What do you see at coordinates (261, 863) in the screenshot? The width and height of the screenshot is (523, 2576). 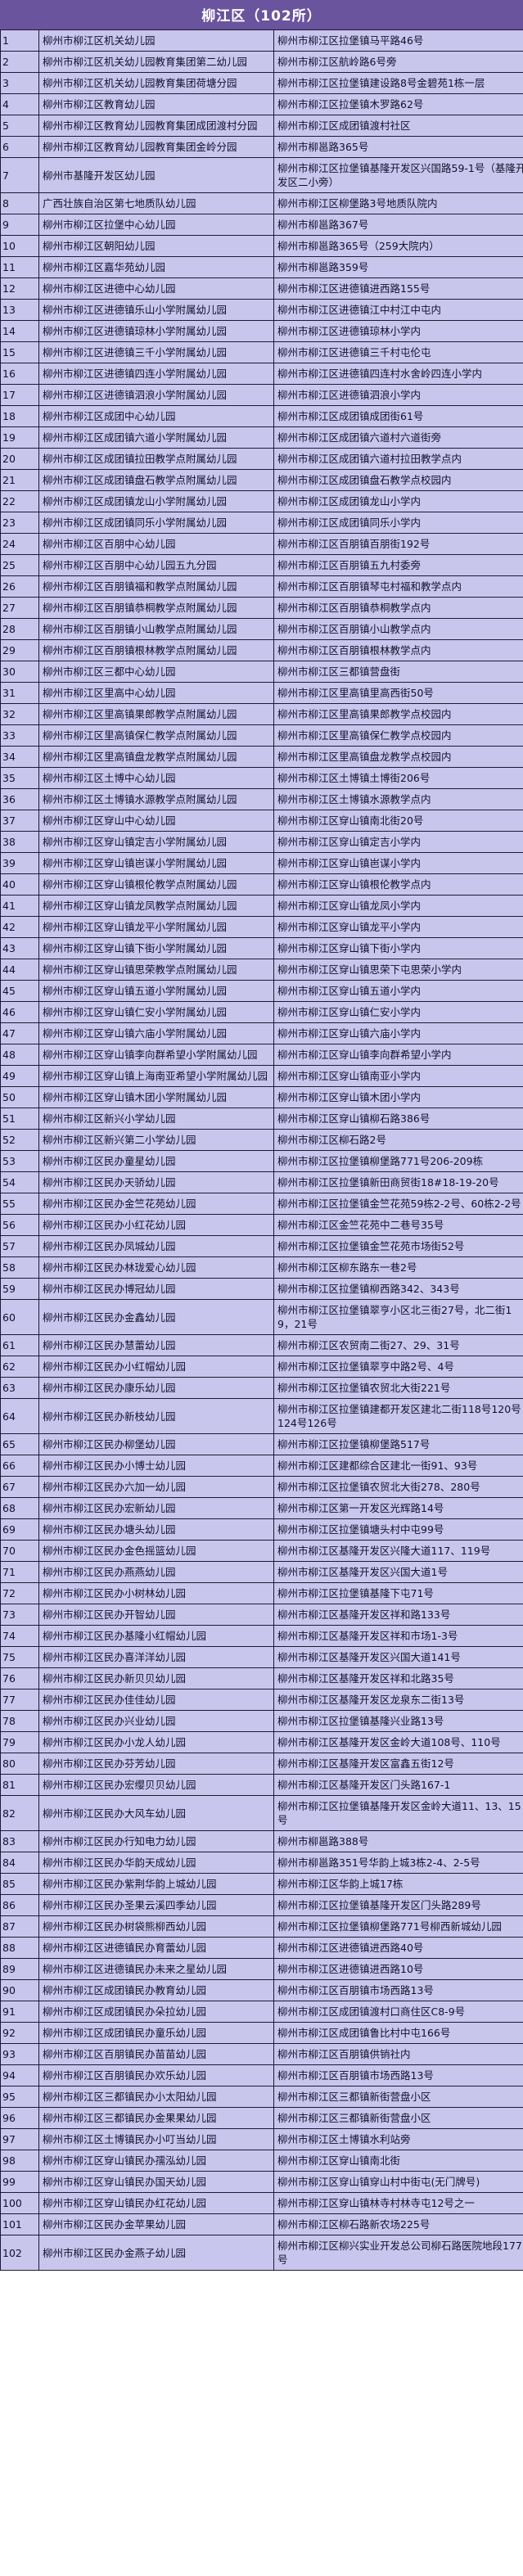 I see `table-row: 39 柳州市柳江区穿山镇岜谋小学附属幼儿园 柳州市柳江区穿山镇岜谋小学内` at bounding box center [261, 863].